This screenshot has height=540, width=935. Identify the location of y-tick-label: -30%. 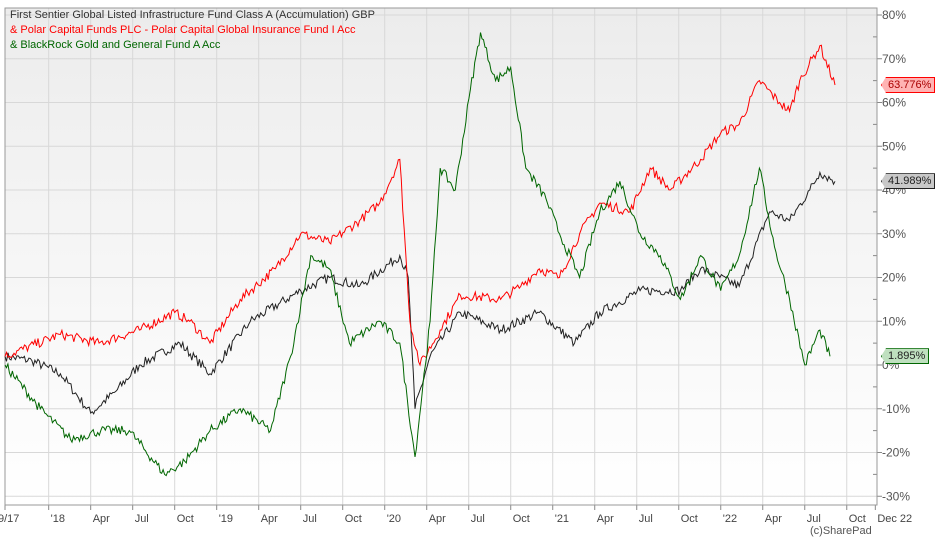
(896, 496).